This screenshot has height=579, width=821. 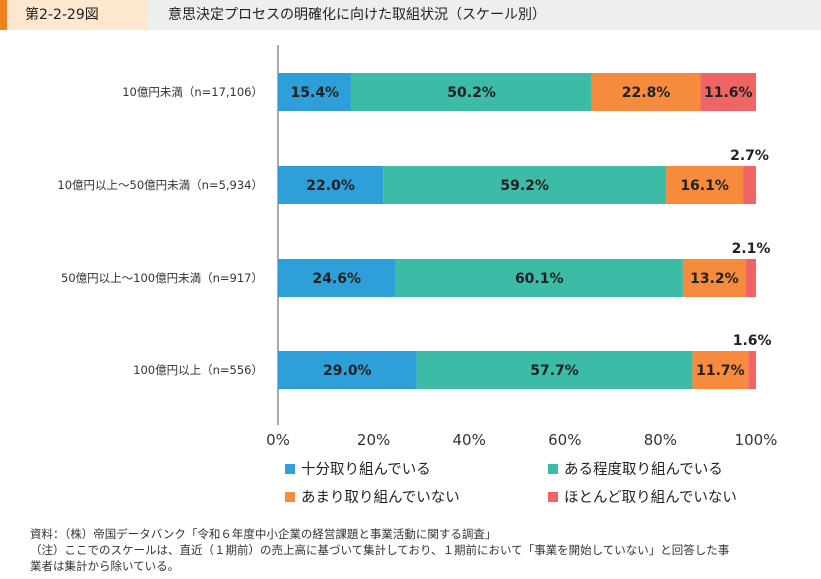 I want to click on x-tick-label: 60%, so click(x=564, y=440).